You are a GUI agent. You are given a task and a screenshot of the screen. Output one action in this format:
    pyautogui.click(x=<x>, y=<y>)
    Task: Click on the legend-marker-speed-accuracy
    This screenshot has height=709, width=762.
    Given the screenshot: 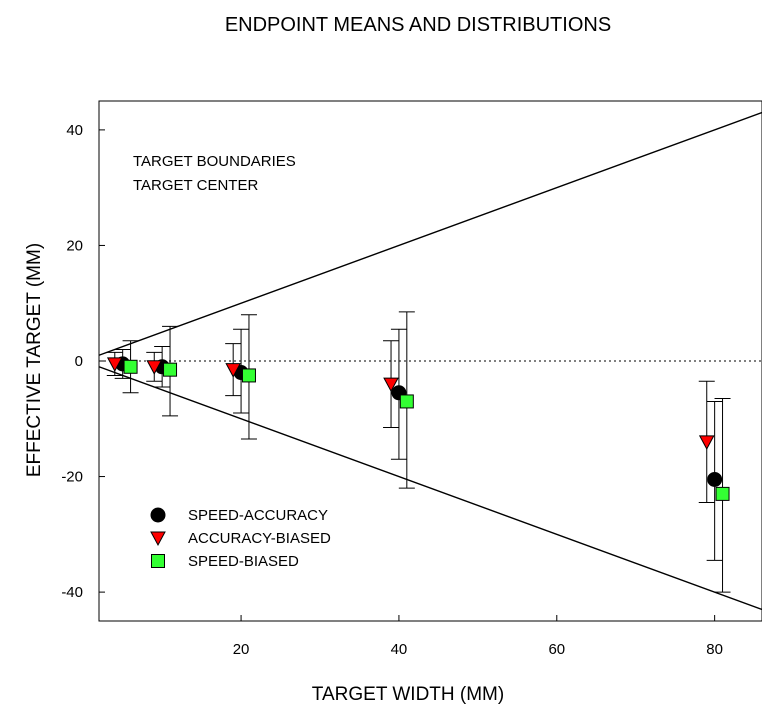 What is the action you would take?
    pyautogui.click(x=158, y=515)
    